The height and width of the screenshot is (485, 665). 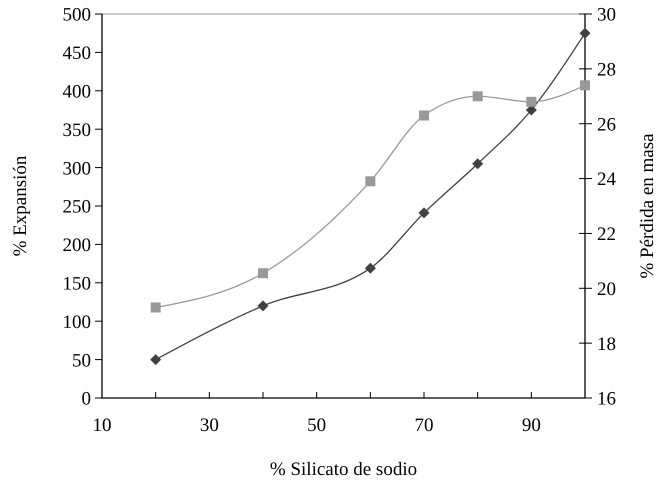 What do you see at coordinates (86, 399) in the screenshot?
I see `y-tick-label: 0` at bounding box center [86, 399].